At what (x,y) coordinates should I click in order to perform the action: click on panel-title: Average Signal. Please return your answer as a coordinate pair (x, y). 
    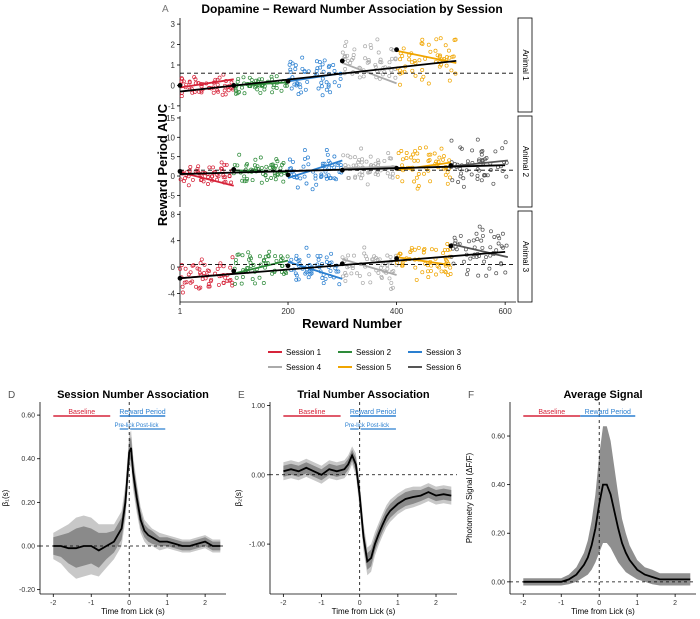
    Looking at the image, I should click on (602, 395).